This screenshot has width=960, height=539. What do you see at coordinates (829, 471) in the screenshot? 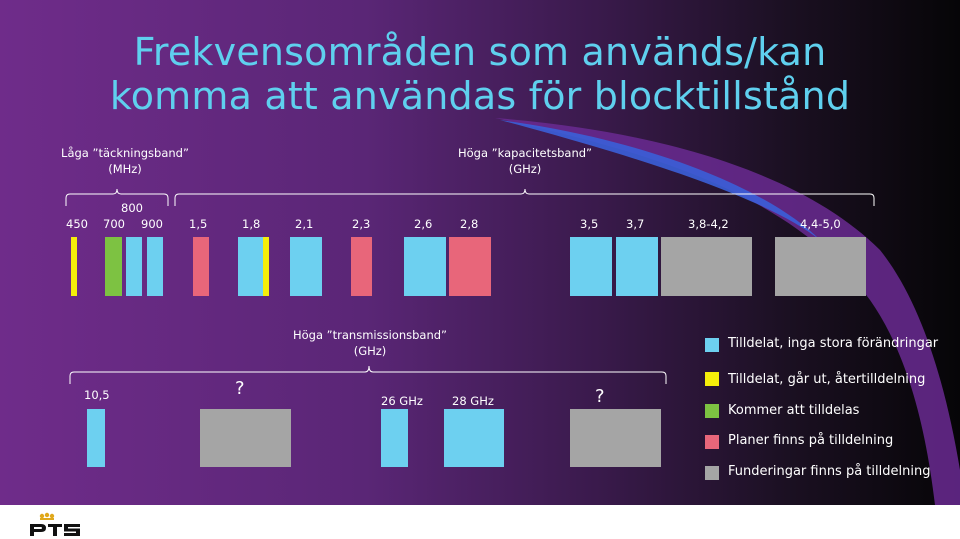
I see `legend-label-considered: Funderingar finns på tilldelning` at bounding box center [829, 471].